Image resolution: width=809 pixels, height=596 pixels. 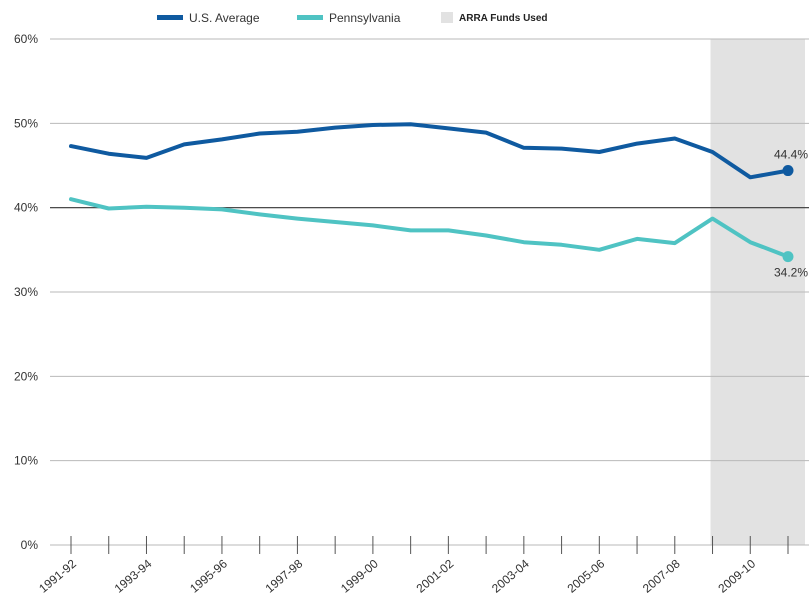 What do you see at coordinates (310, 17) in the screenshot?
I see `legend-swatch-pennsylvania` at bounding box center [310, 17].